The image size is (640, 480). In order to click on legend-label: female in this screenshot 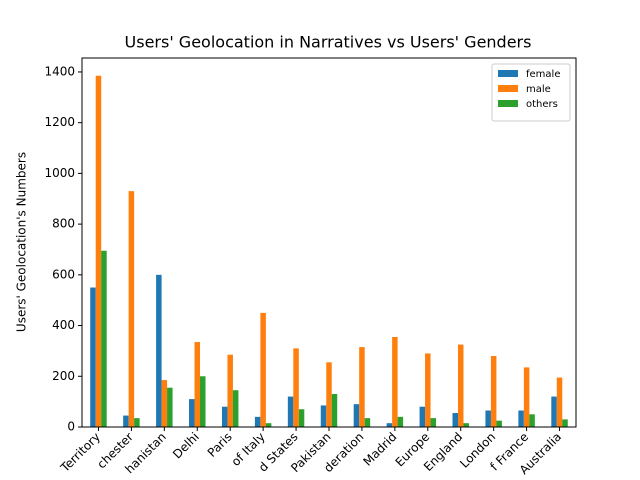, I will do `click(543, 74)`.